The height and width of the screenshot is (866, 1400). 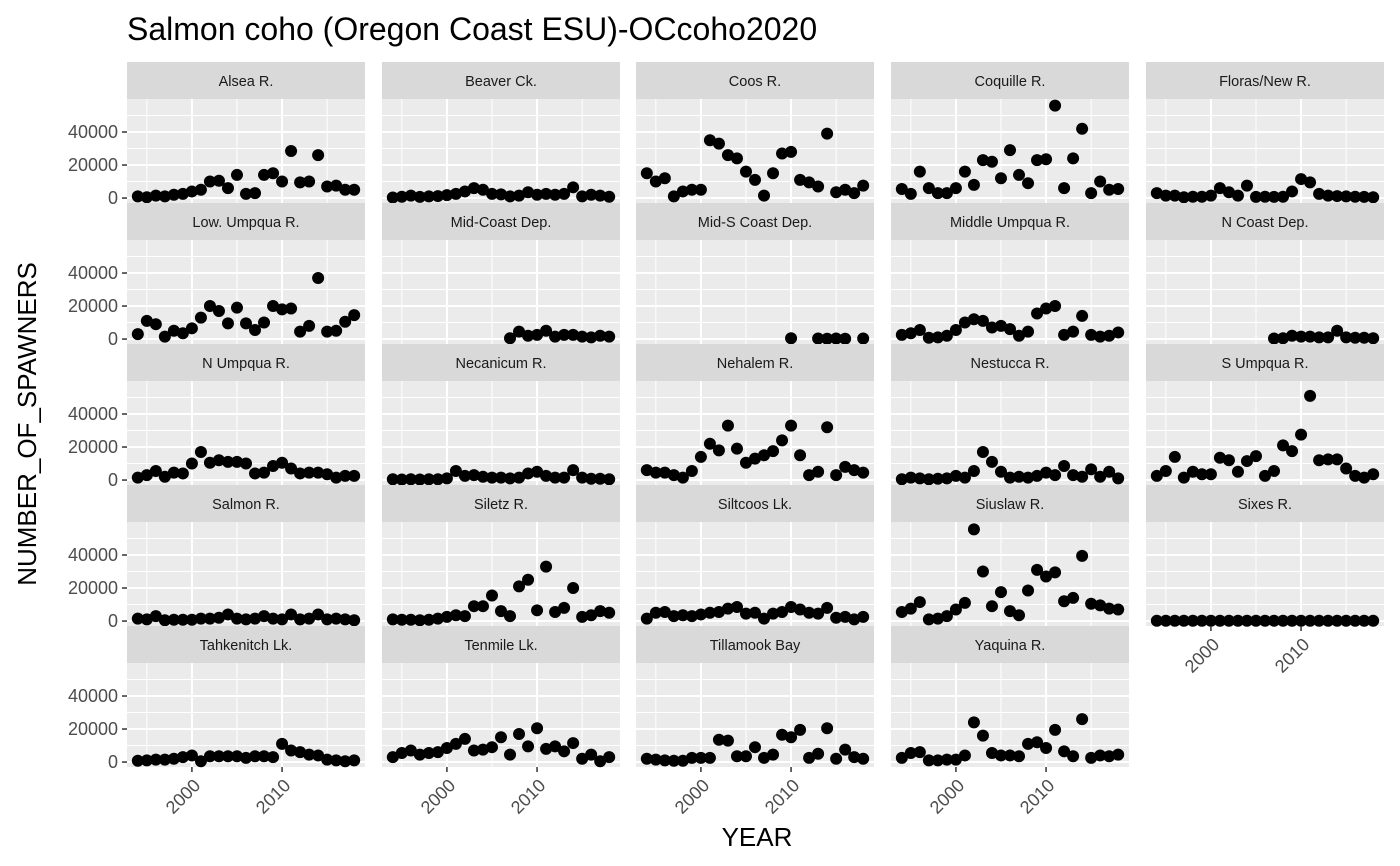 I want to click on y-axis-title: NUMBER_OF_SPAWNERS, so click(x=27, y=424).